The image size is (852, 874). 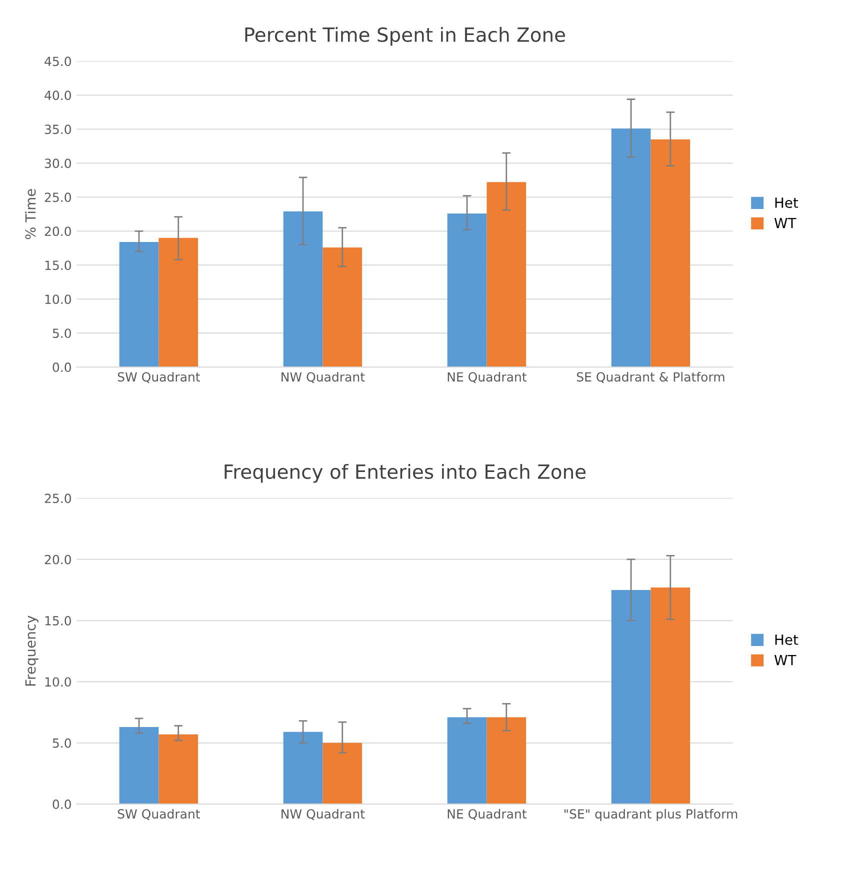 What do you see at coordinates (651, 815) in the screenshot?
I see `x-tick-label: "SE" quadrant plus Platform` at bounding box center [651, 815].